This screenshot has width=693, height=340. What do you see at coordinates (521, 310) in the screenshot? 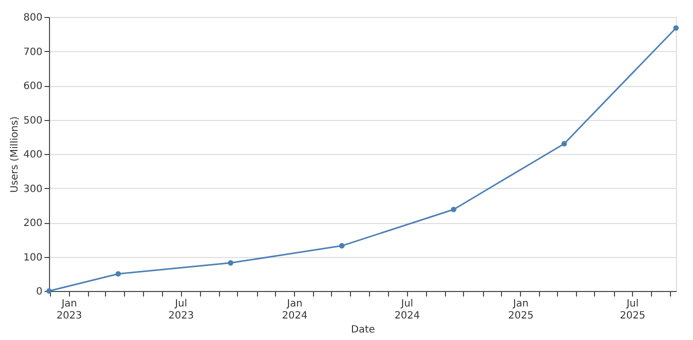
I see `x-tick-label: Jan 2025` at bounding box center [521, 310].